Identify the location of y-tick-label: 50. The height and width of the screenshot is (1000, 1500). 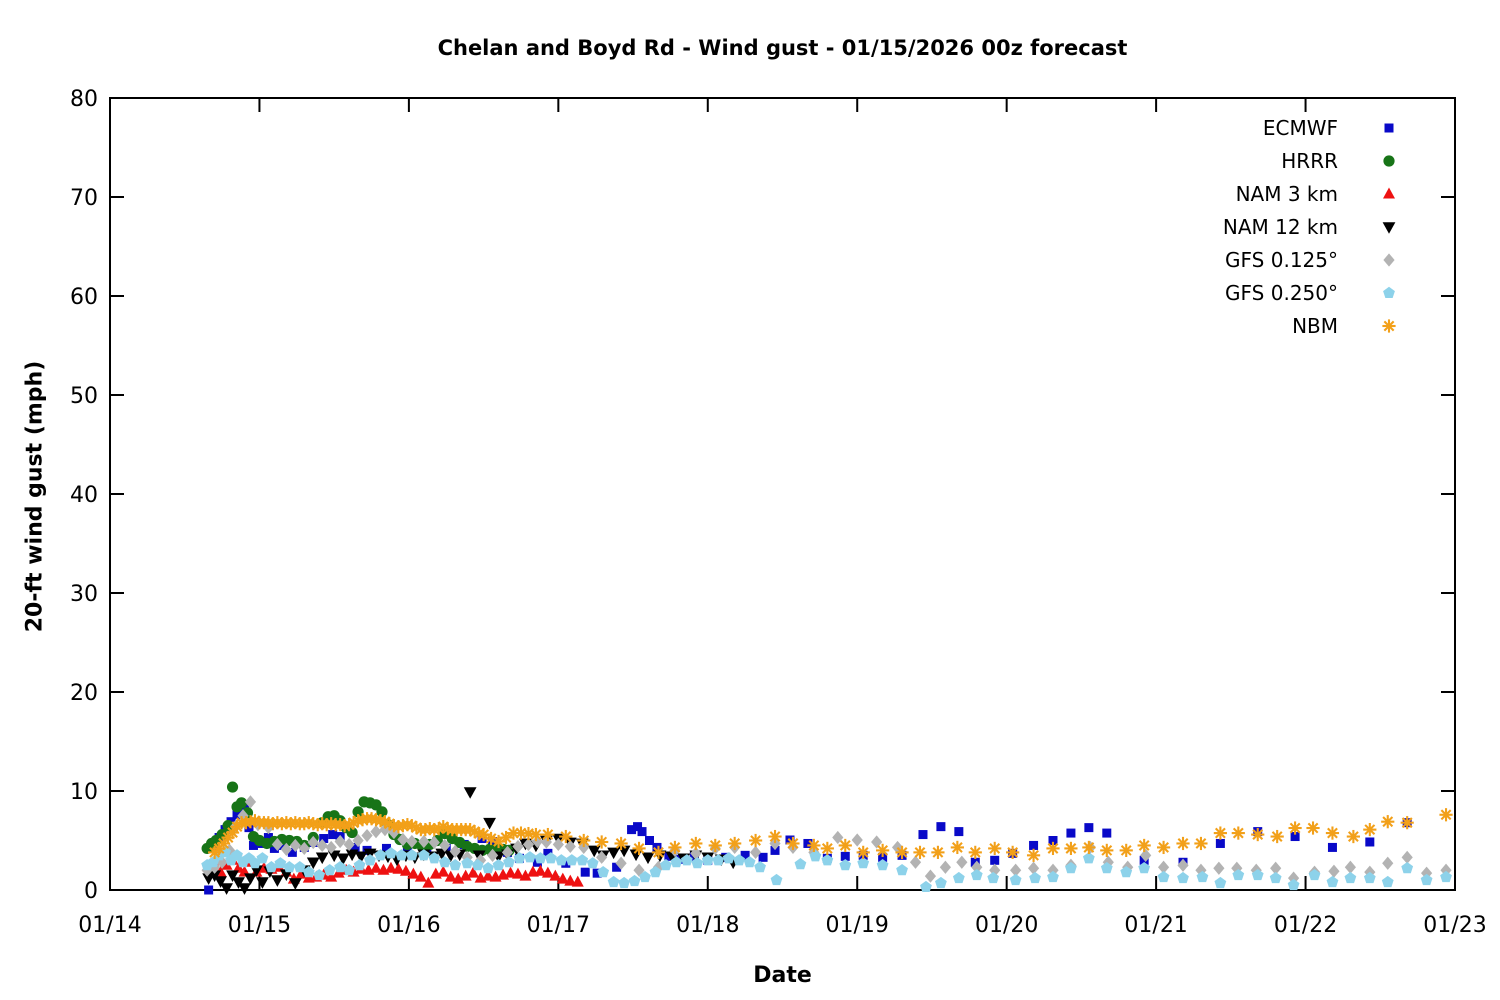
(84, 396).